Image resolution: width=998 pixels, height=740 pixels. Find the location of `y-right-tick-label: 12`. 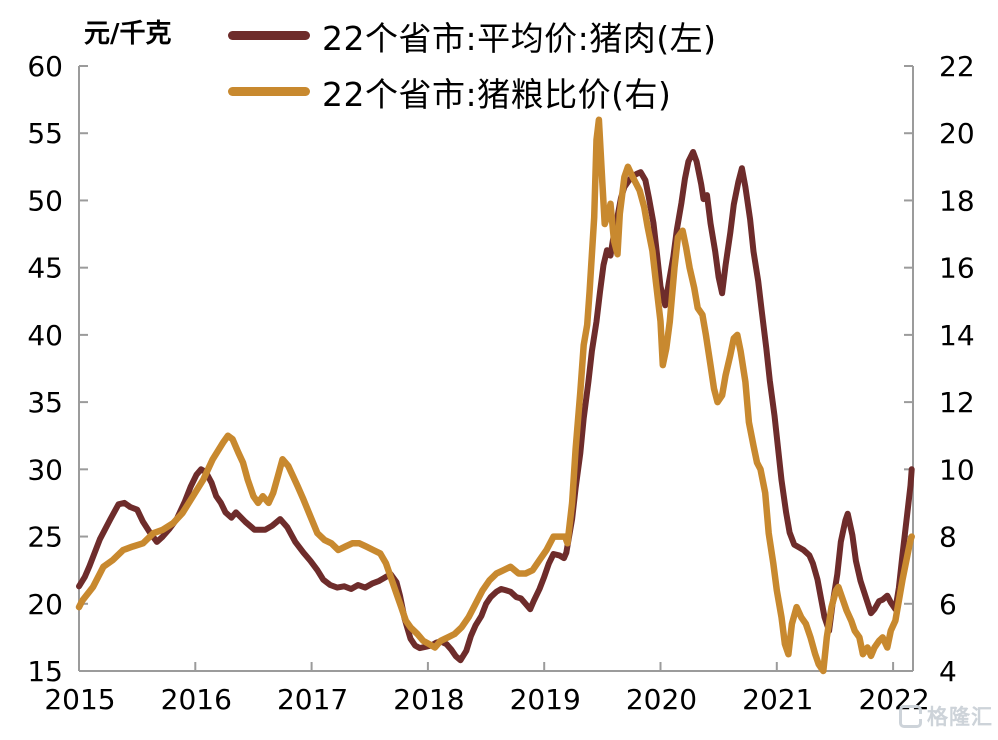

y-right-tick-label: 12 is located at coordinates (957, 402).